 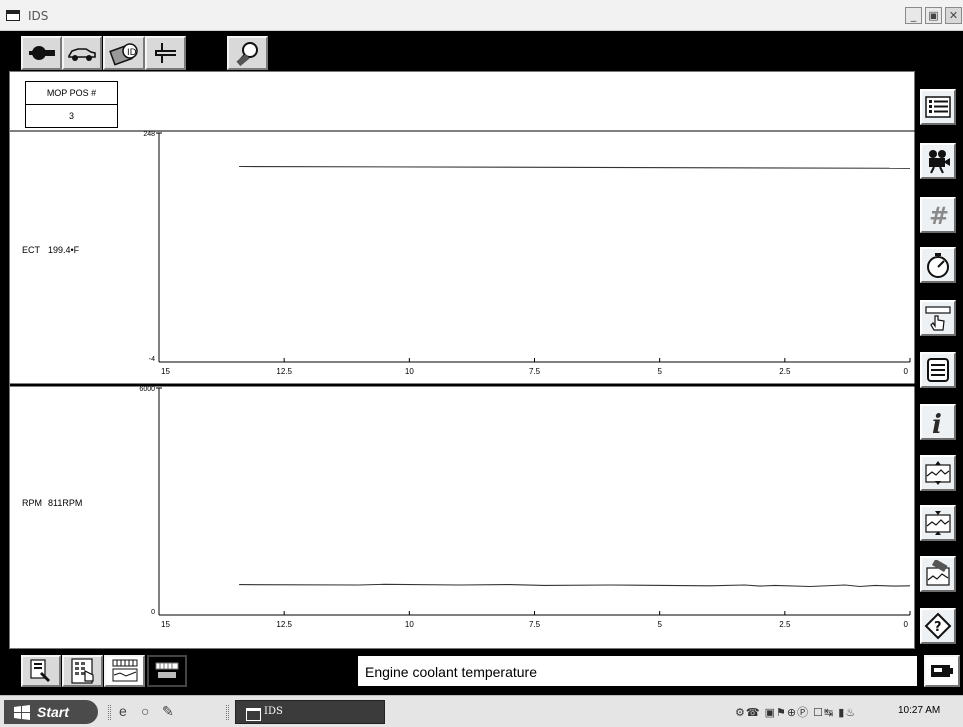 I want to click on help-button: ?, so click(x=938, y=626).